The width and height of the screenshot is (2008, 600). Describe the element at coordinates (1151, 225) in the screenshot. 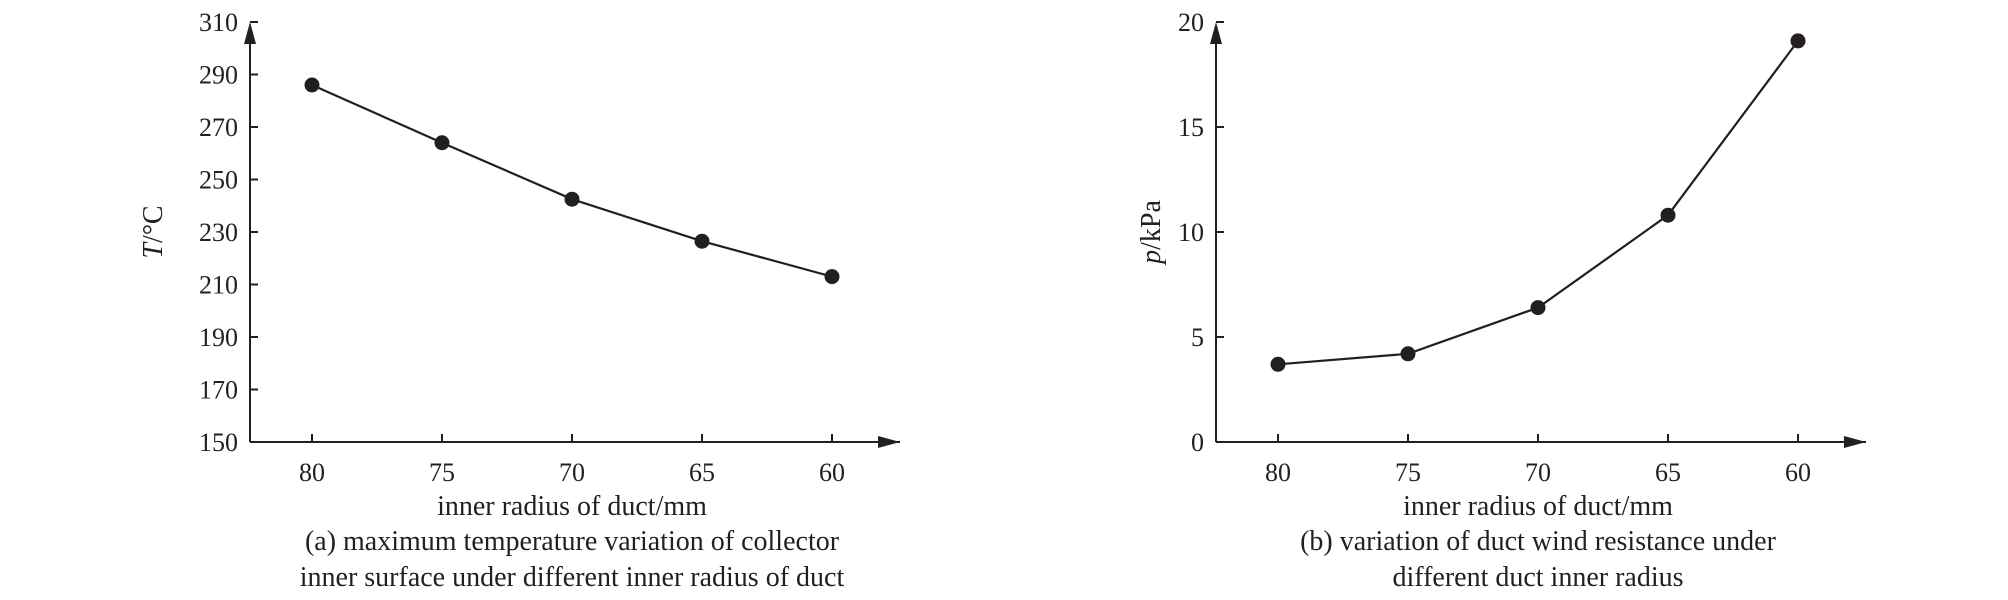

I see `chart-b-y-axis-unit: /kPa` at that location.